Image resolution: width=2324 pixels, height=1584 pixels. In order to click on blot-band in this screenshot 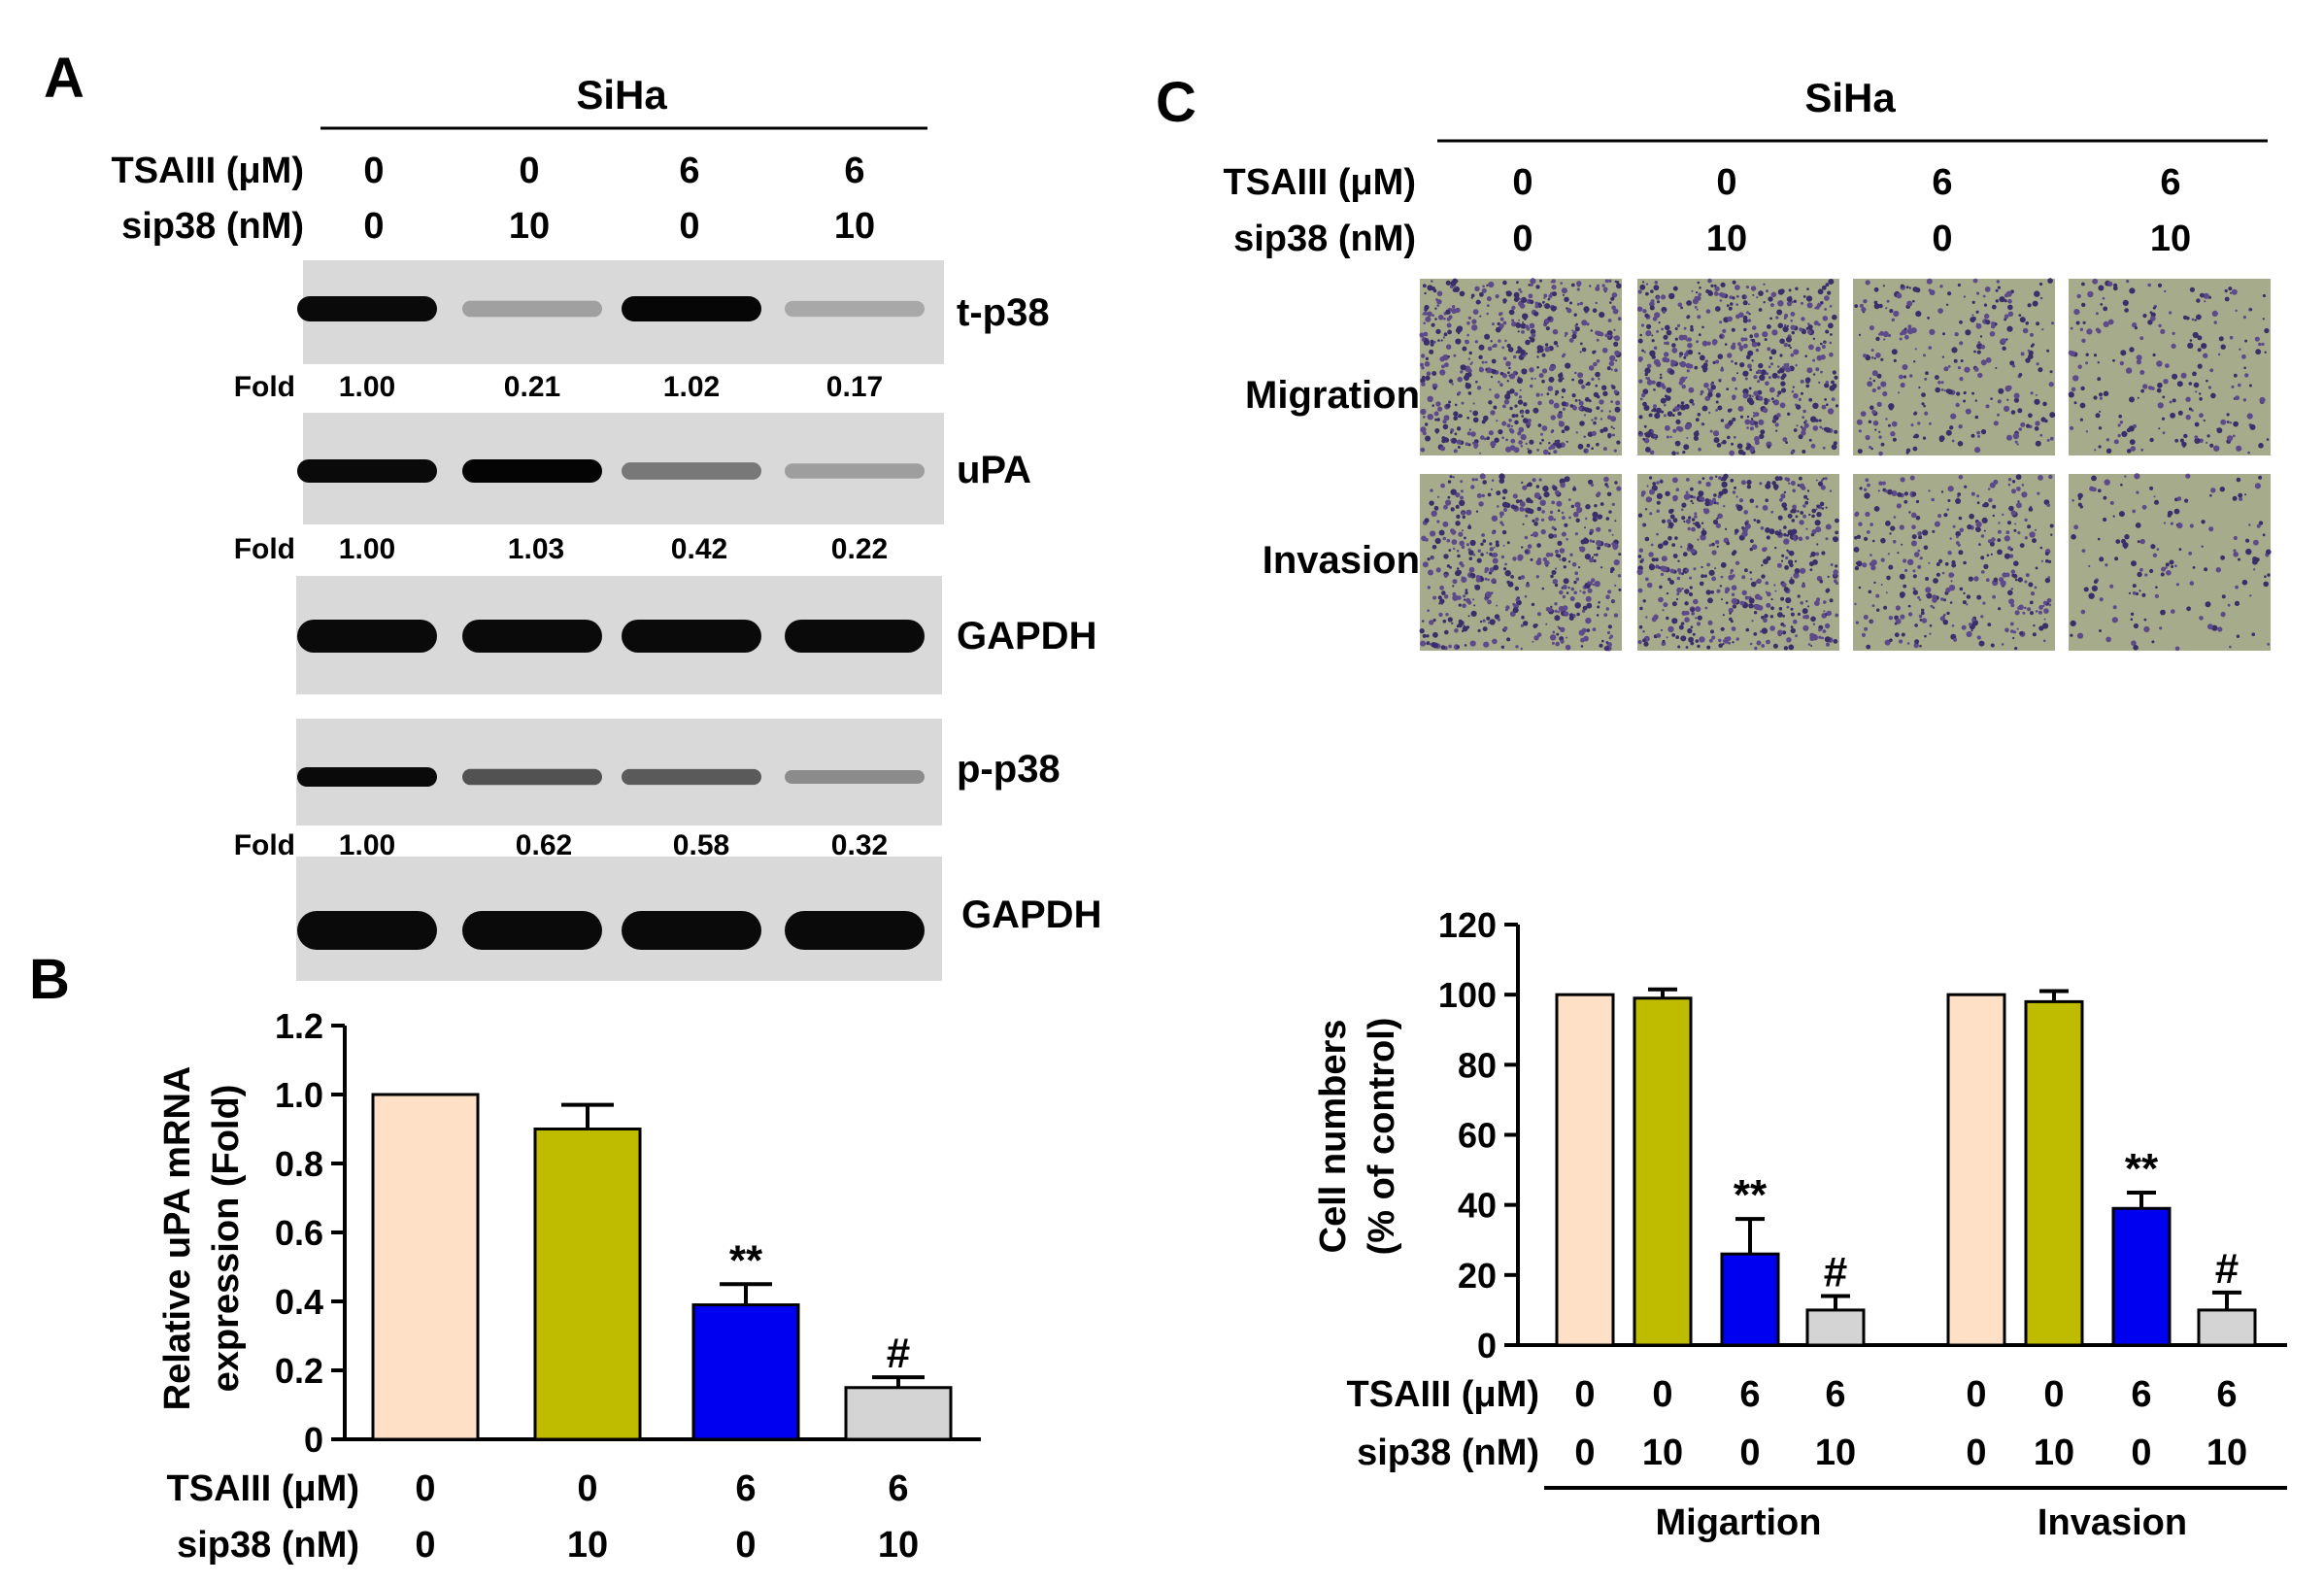, I will do `click(367, 636)`.